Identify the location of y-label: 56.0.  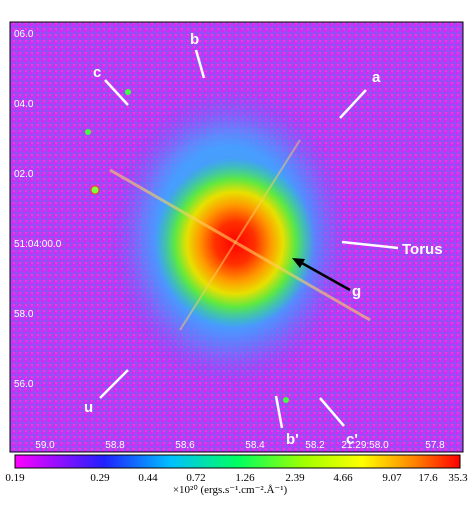
(24, 384).